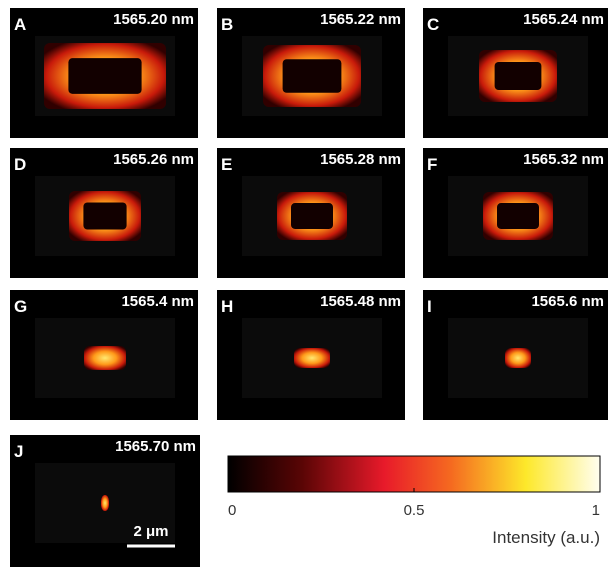  I want to click on colorbar-label: Intensity (a.u.), so click(546, 537).